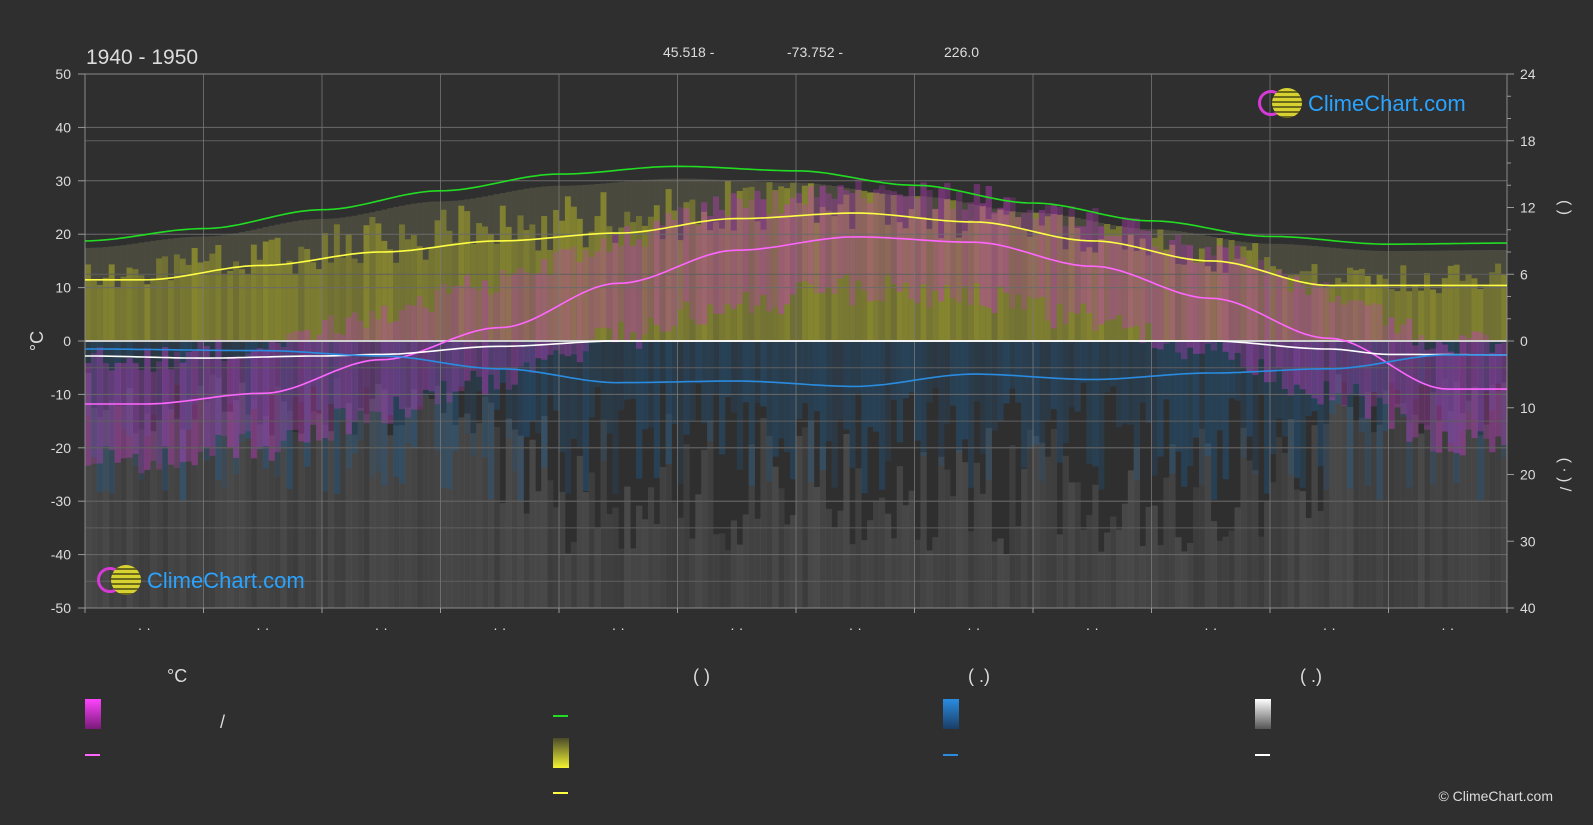 The height and width of the screenshot is (825, 1593). What do you see at coordinates (61, 608) in the screenshot?
I see `y-left-tick-label: -50` at bounding box center [61, 608].